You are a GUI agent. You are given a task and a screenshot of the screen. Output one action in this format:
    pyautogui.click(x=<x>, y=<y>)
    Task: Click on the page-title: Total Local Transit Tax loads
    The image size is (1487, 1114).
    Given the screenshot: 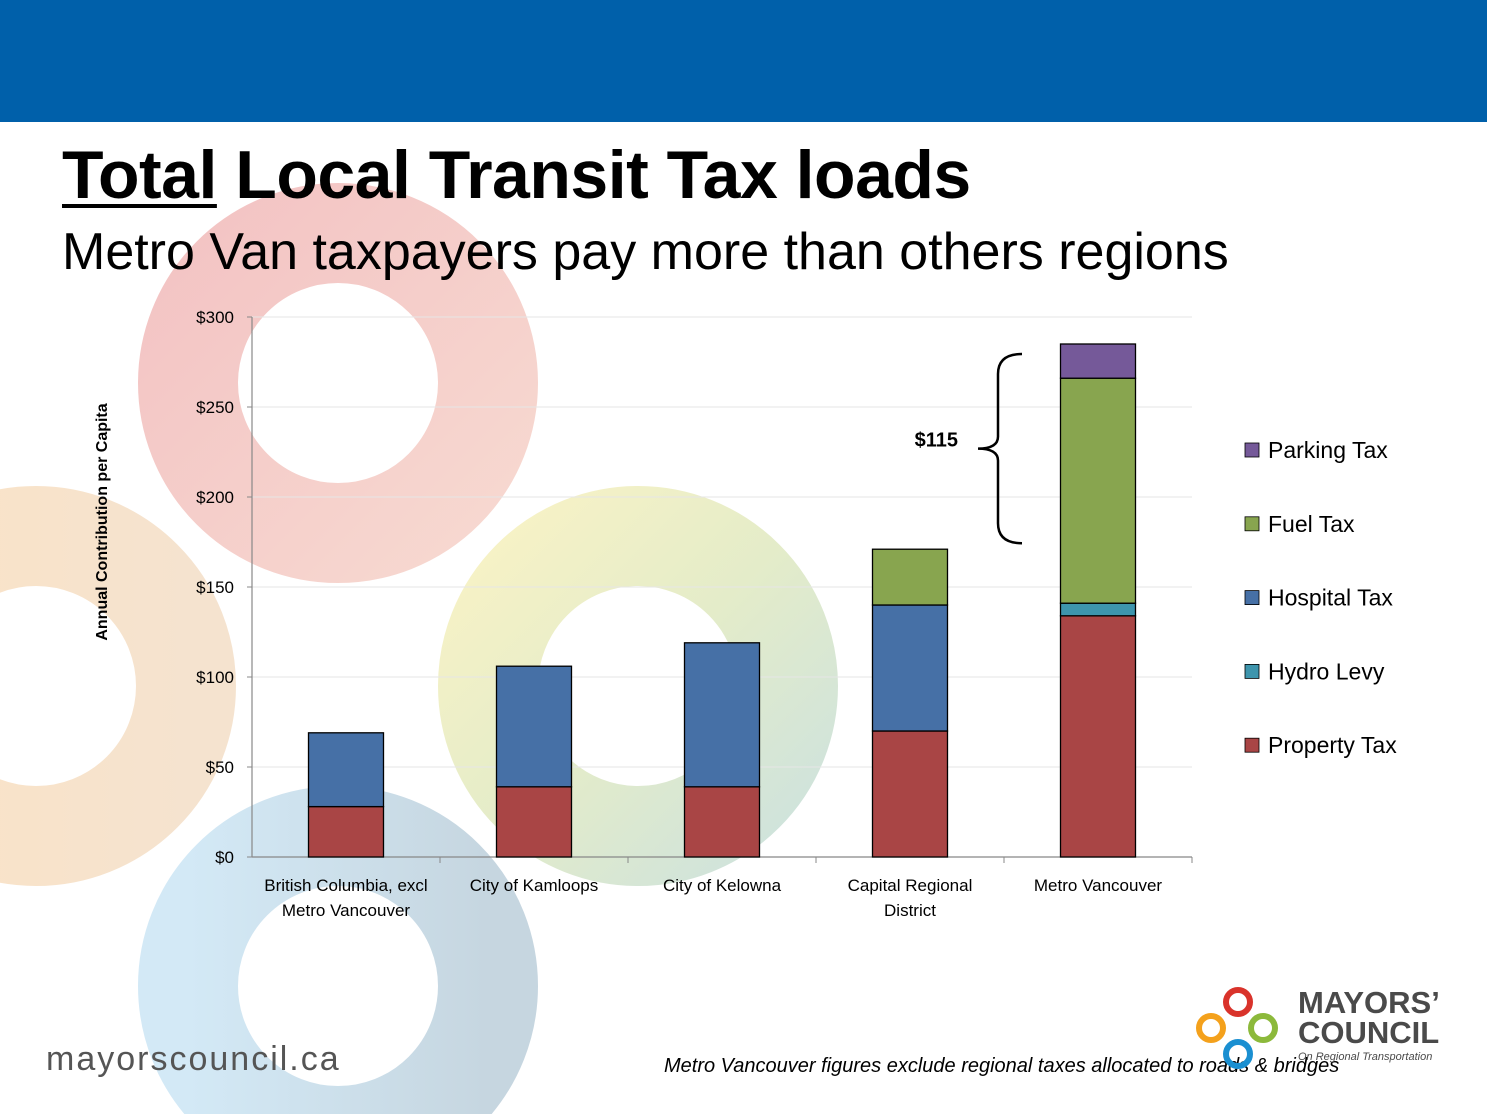 What is the action you would take?
    pyautogui.click(x=516, y=175)
    